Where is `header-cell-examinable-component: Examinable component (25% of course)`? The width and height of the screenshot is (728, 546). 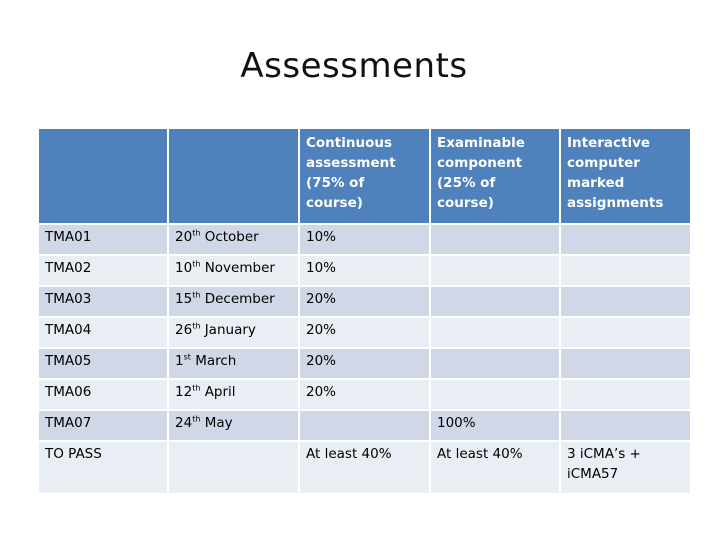
header-cell-examinable-component: Examinable component (25% of course) is located at coordinates (495, 176).